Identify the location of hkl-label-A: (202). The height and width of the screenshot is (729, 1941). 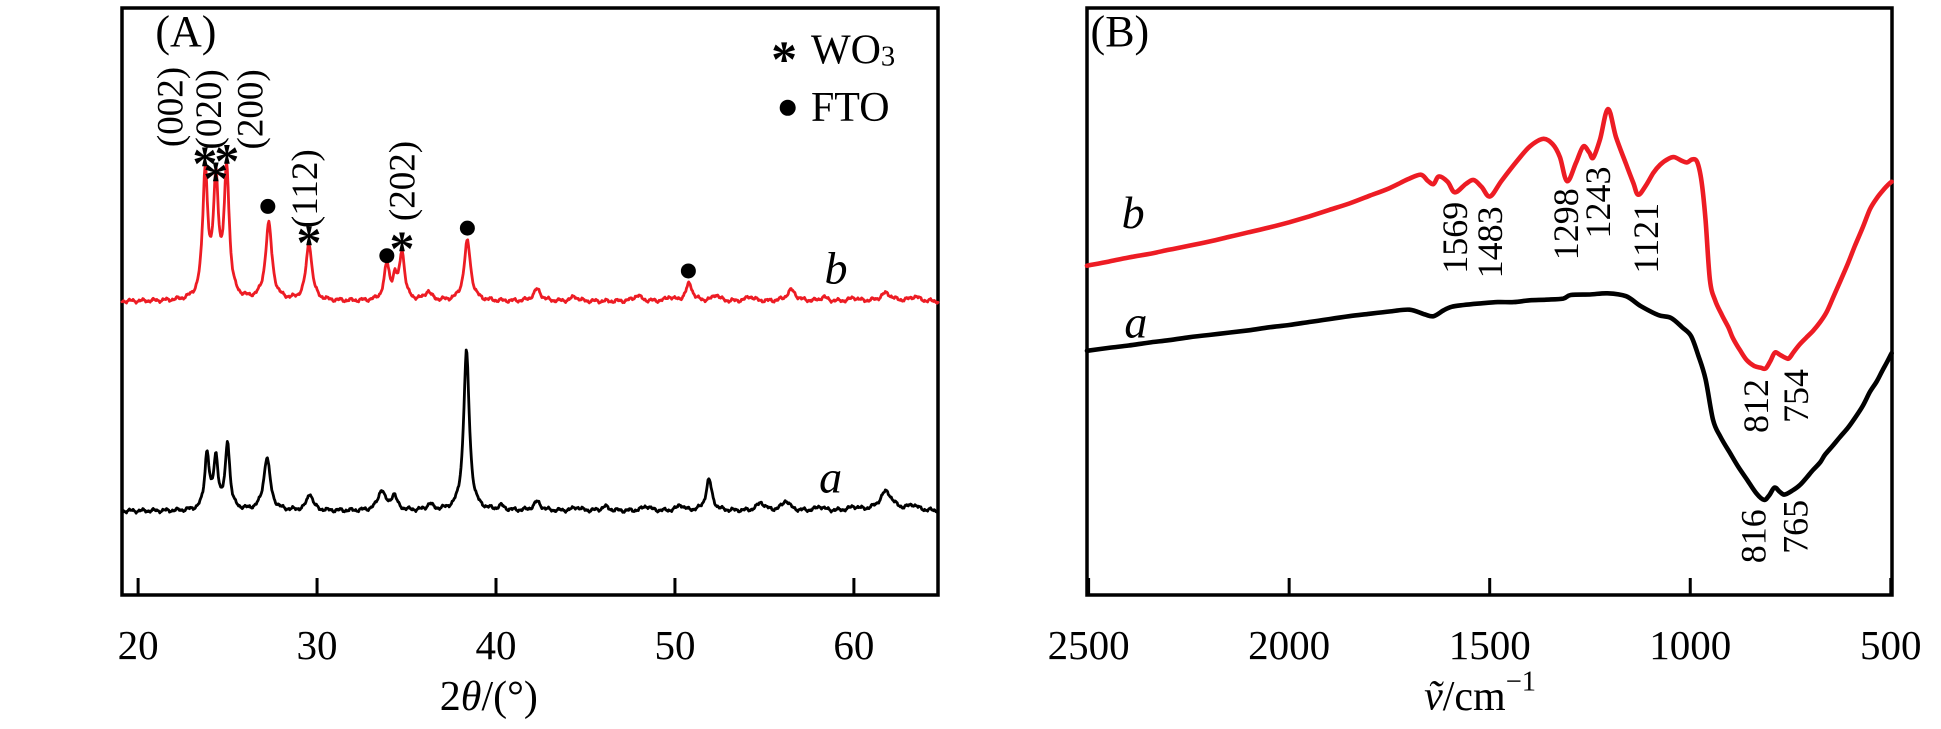
(402, 181).